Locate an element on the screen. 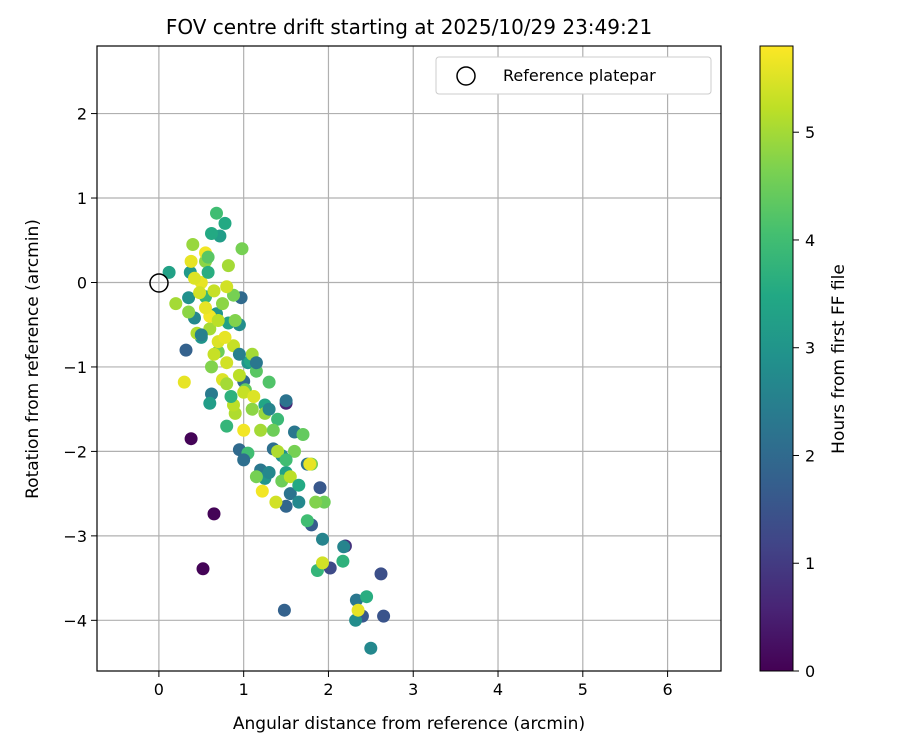  colorbar-tick-label: 3 is located at coordinates (810, 348).